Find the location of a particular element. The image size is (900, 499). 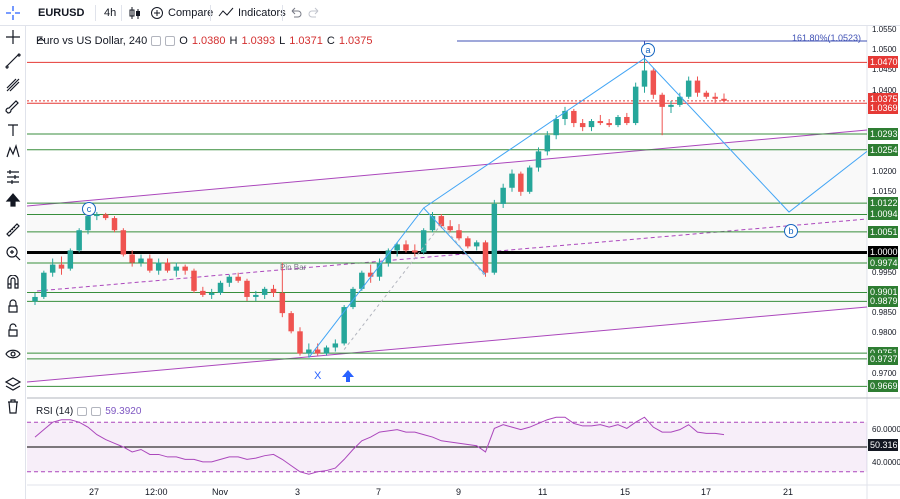

buy-arrow-icon is located at coordinates (348, 376).